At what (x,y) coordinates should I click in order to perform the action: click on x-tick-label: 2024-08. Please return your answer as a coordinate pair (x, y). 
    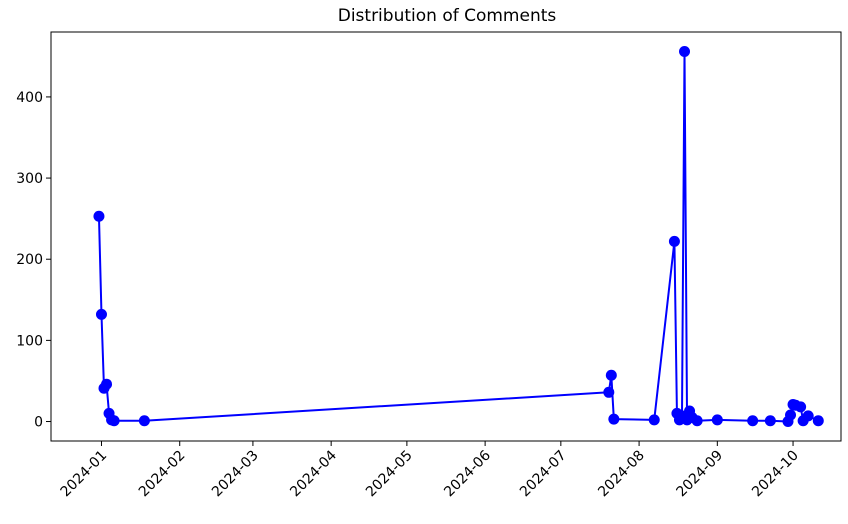
    Looking at the image, I should click on (621, 474).